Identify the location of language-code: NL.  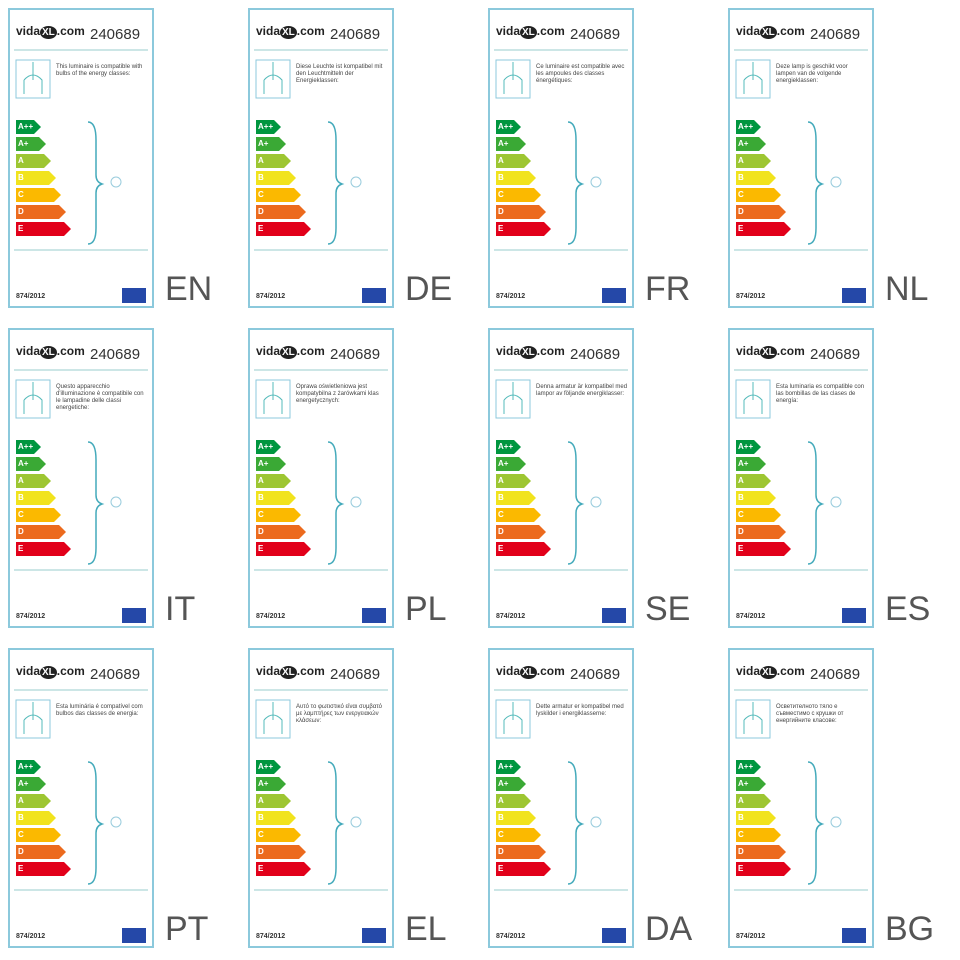
(907, 289).